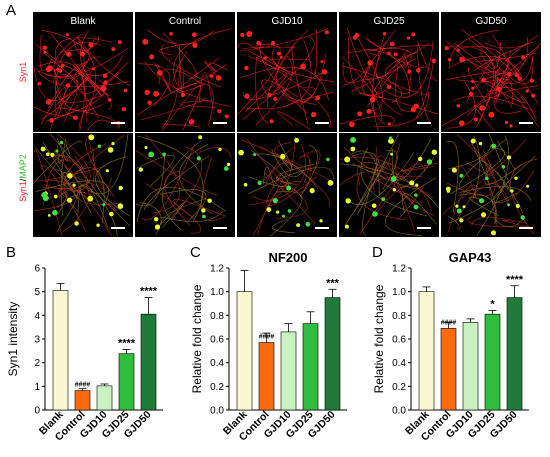  What do you see at coordinates (13, 339) in the screenshot?
I see `y-axis-label: Syn1 intensity` at bounding box center [13, 339].